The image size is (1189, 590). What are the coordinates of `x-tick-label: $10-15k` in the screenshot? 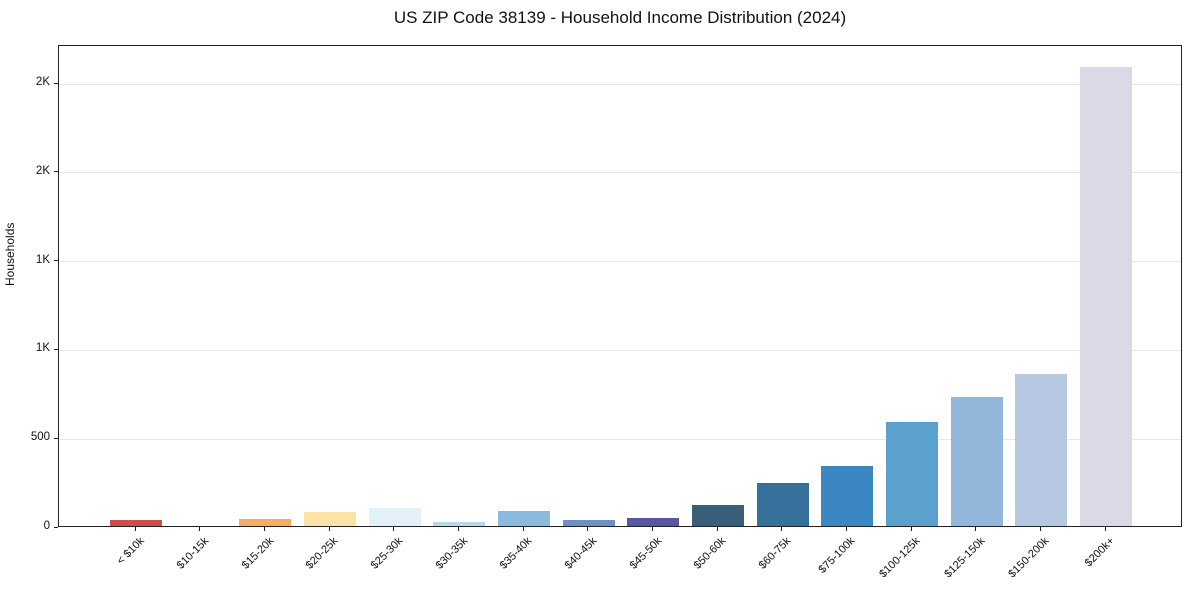 It's located at (193, 553).